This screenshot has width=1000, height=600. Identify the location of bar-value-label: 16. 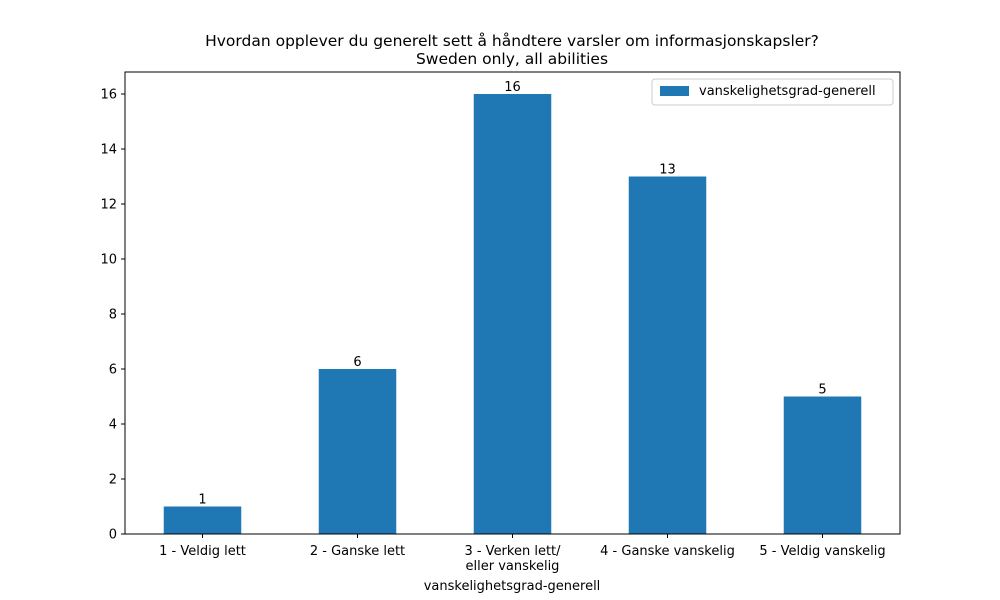
(512, 87).